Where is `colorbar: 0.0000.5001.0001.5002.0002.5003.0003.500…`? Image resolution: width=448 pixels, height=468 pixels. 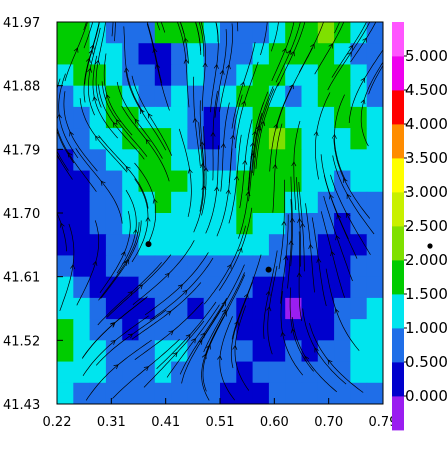
colorbar: 0.0000.5001.0001.5002.0002.5003.0003.500… is located at coordinates (420, 226).